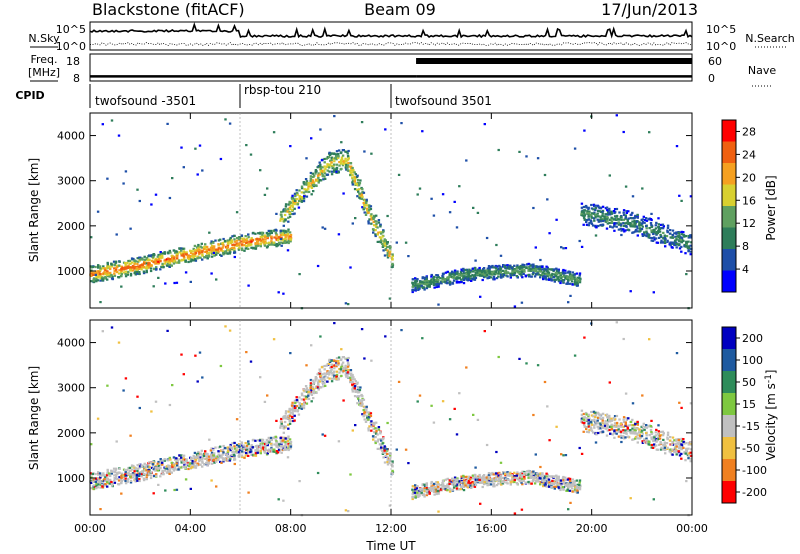 This screenshot has height=554, width=800. Describe the element at coordinates (145, 101) in the screenshot. I see `cpid-segment-1: twofsound -3501` at that location.